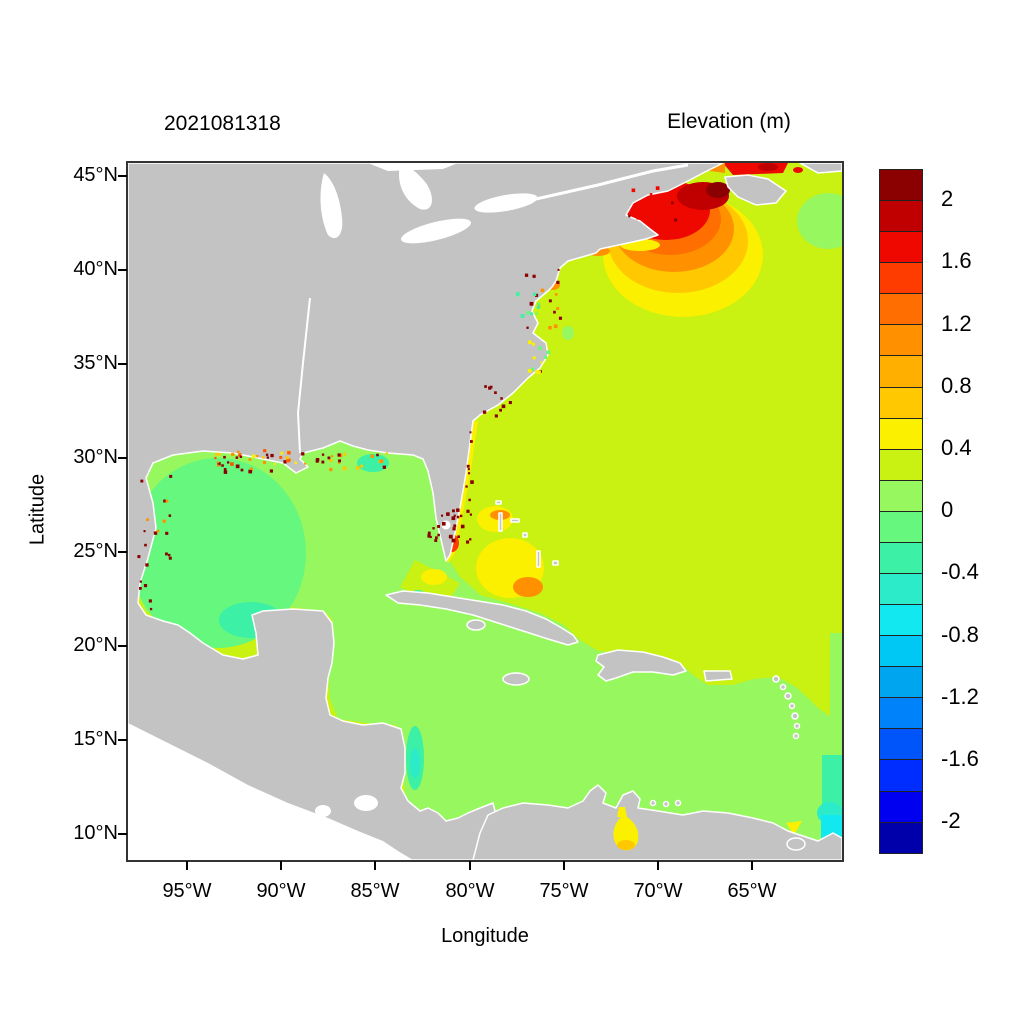 This screenshot has width=1024, height=1024. Describe the element at coordinates (95, 175) in the screenshot. I see `y-tick-label: 45°N` at that location.